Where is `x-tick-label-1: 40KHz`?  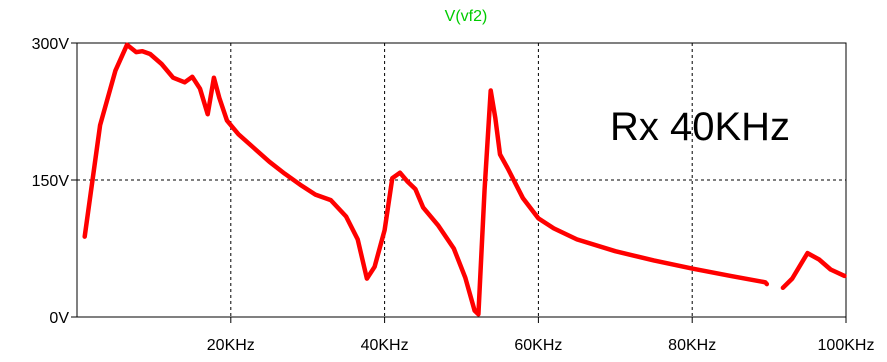 x-tick-label-1: 40KHz is located at coordinates (385, 345).